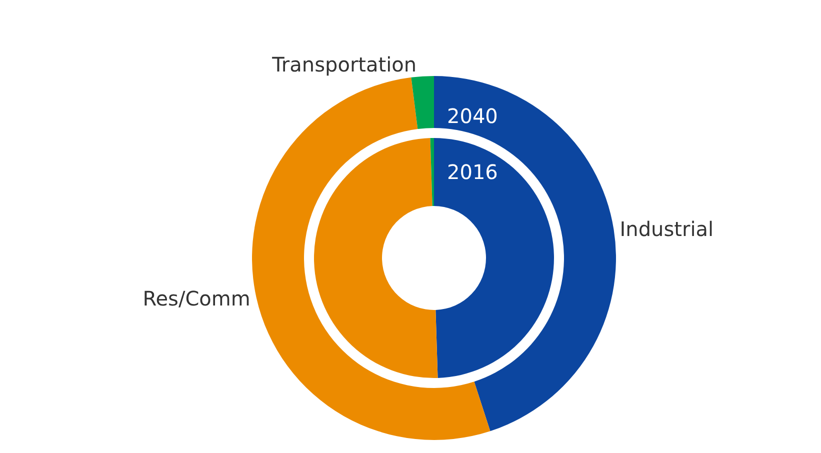 This screenshot has width=821, height=453. I want to click on slice-label: Res/Comm, so click(196, 298).